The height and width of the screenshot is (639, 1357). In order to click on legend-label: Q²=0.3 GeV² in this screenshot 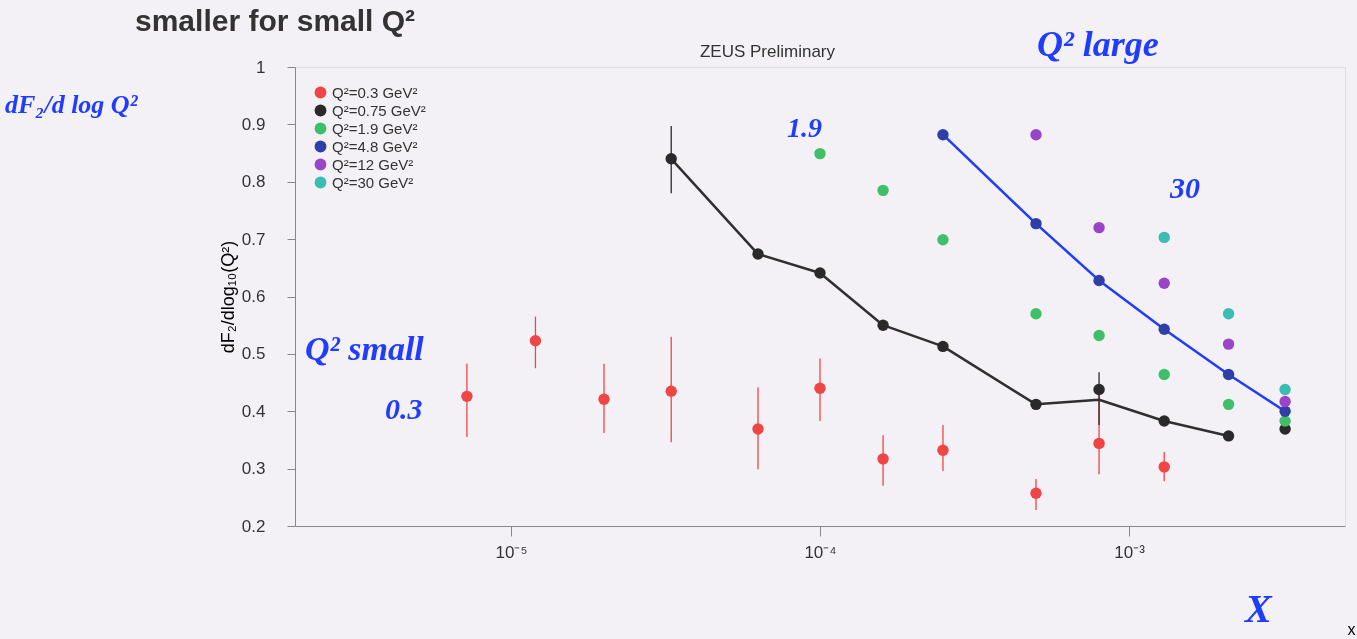, I will do `click(375, 92)`.